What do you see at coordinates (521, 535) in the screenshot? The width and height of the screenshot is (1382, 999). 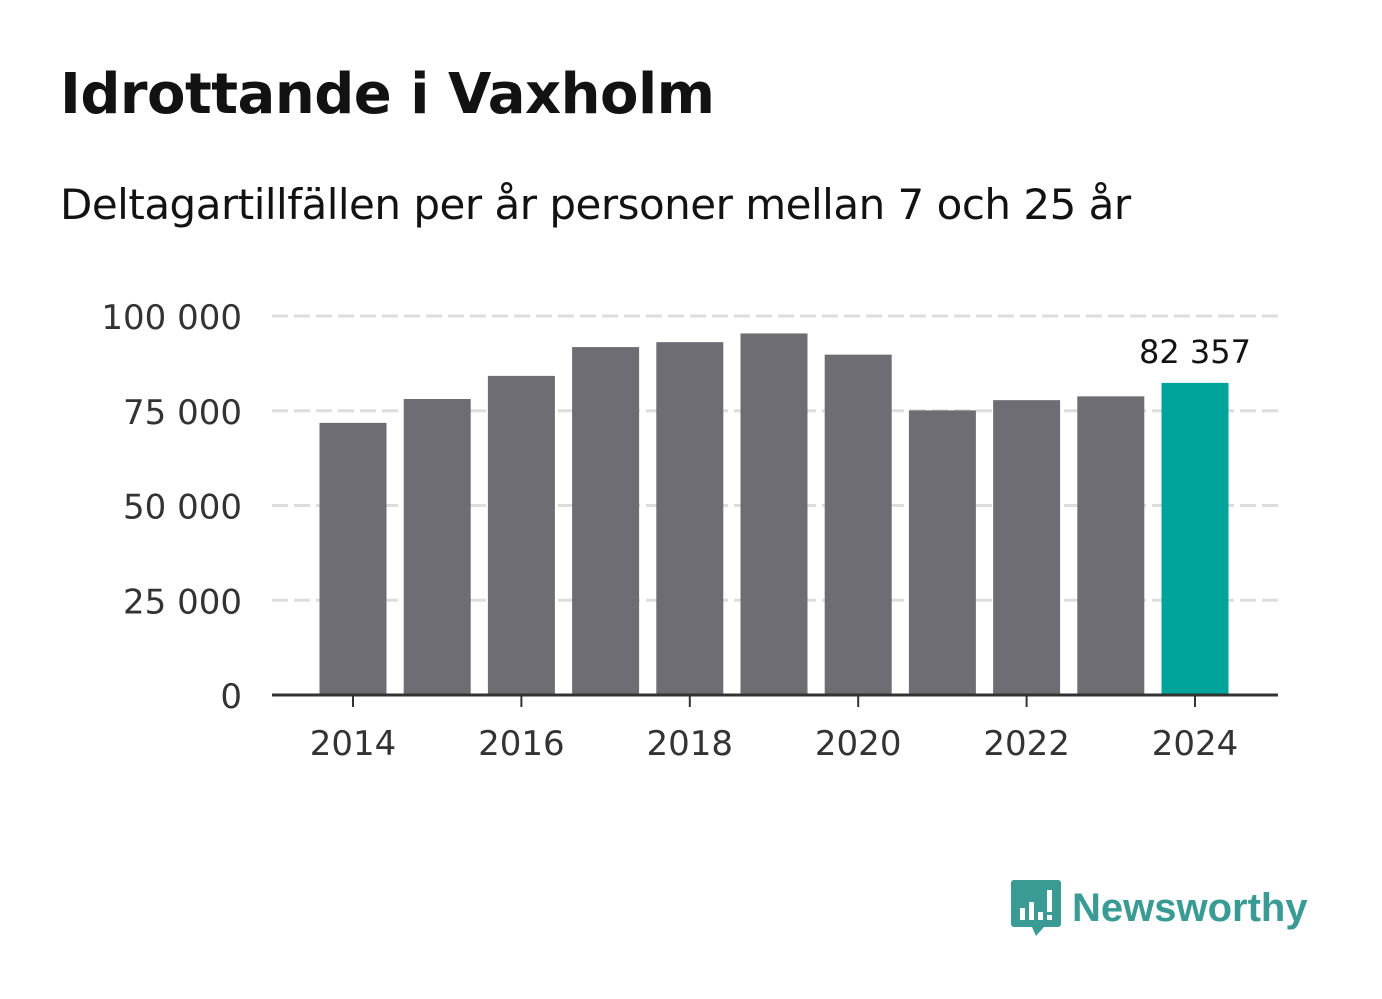 I see `bar-2016` at bounding box center [521, 535].